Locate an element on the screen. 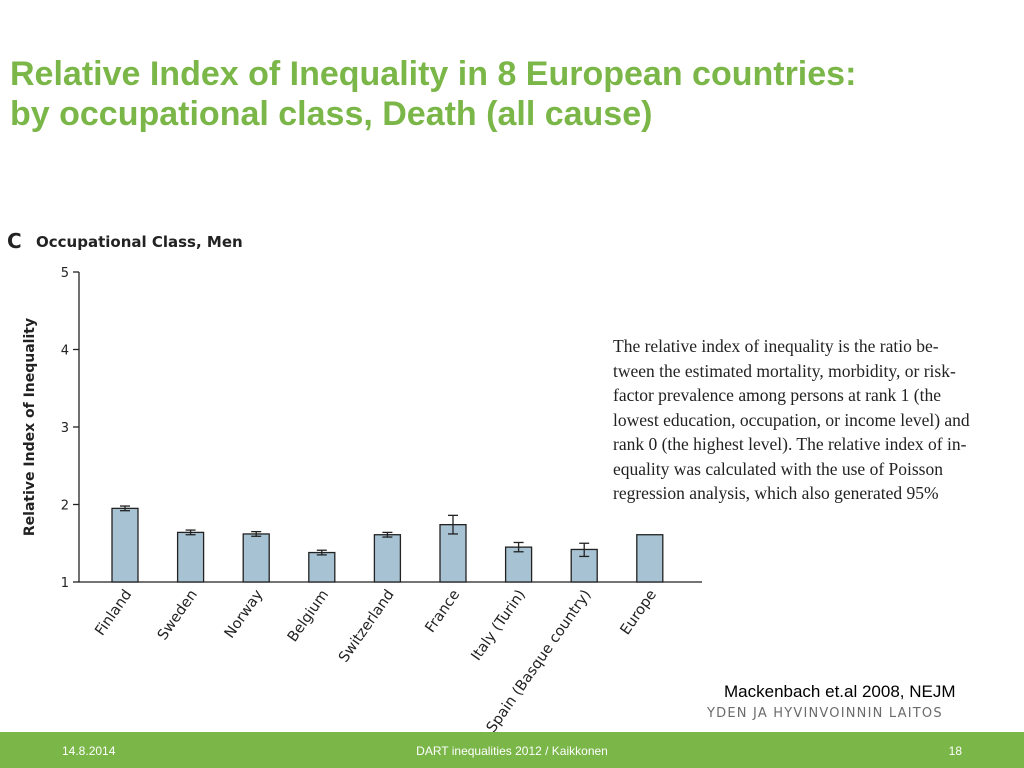 This screenshot has height=768, width=1024. x-tick-label: Europe is located at coordinates (639, 612).